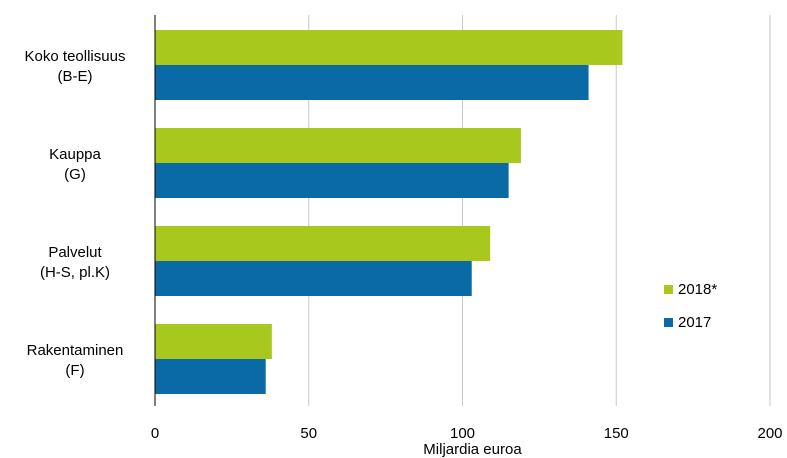 The height and width of the screenshot is (458, 787). Describe the element at coordinates (694, 322) in the screenshot. I see `legend-label: 2017` at that location.